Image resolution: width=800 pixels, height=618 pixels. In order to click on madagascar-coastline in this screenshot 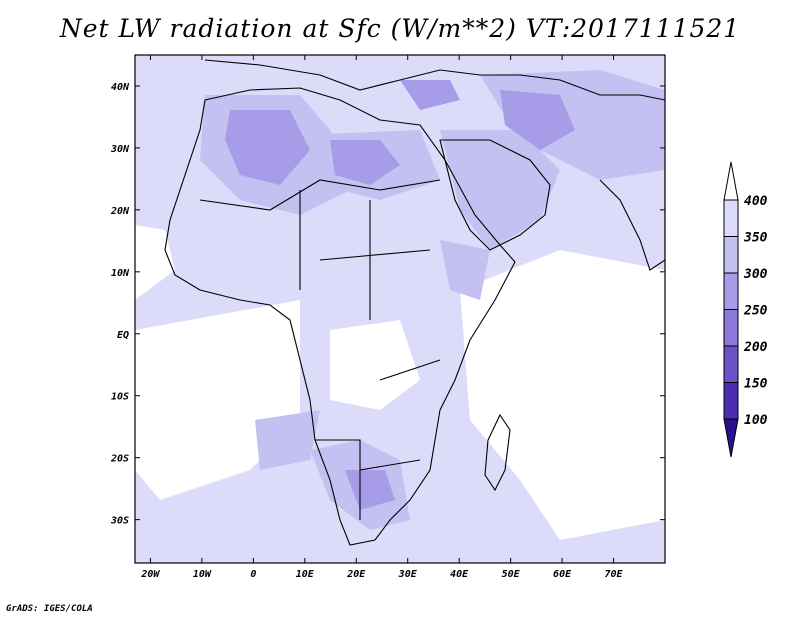, I will do `click(497, 452)`.